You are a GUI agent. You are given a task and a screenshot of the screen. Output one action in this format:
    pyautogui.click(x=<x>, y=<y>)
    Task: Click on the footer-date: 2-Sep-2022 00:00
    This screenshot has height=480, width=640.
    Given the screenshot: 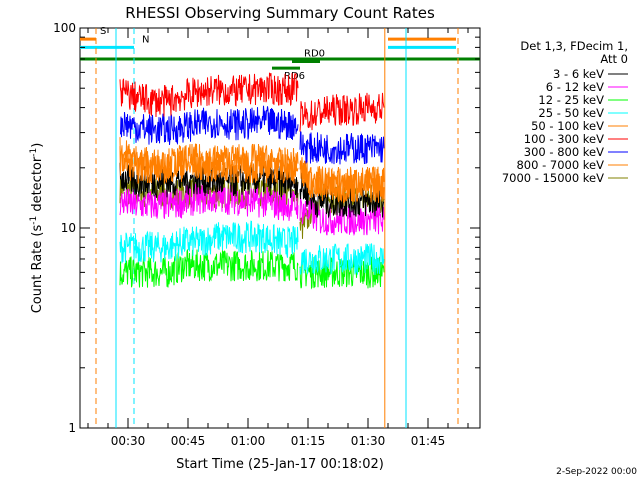 What is the action you would take?
    pyautogui.click(x=596, y=472)
    